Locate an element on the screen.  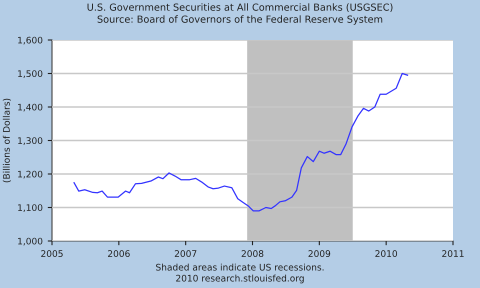
text: 2010 research.stlouisfed.org is located at coordinates (240, 279).